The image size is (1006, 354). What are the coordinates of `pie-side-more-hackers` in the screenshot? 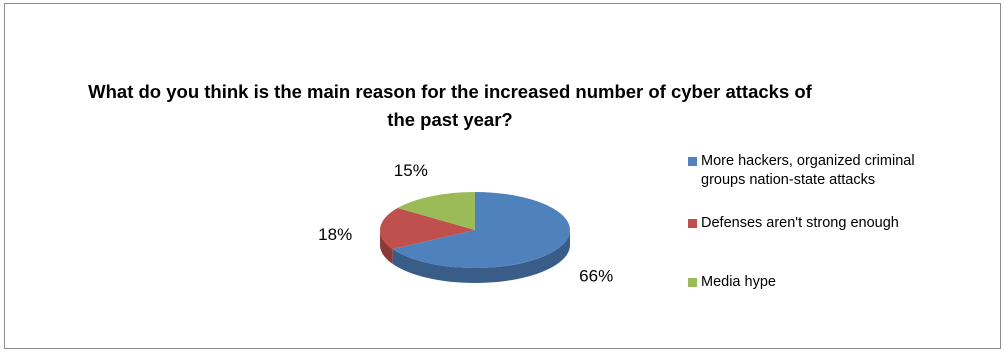 It's located at (481, 256).